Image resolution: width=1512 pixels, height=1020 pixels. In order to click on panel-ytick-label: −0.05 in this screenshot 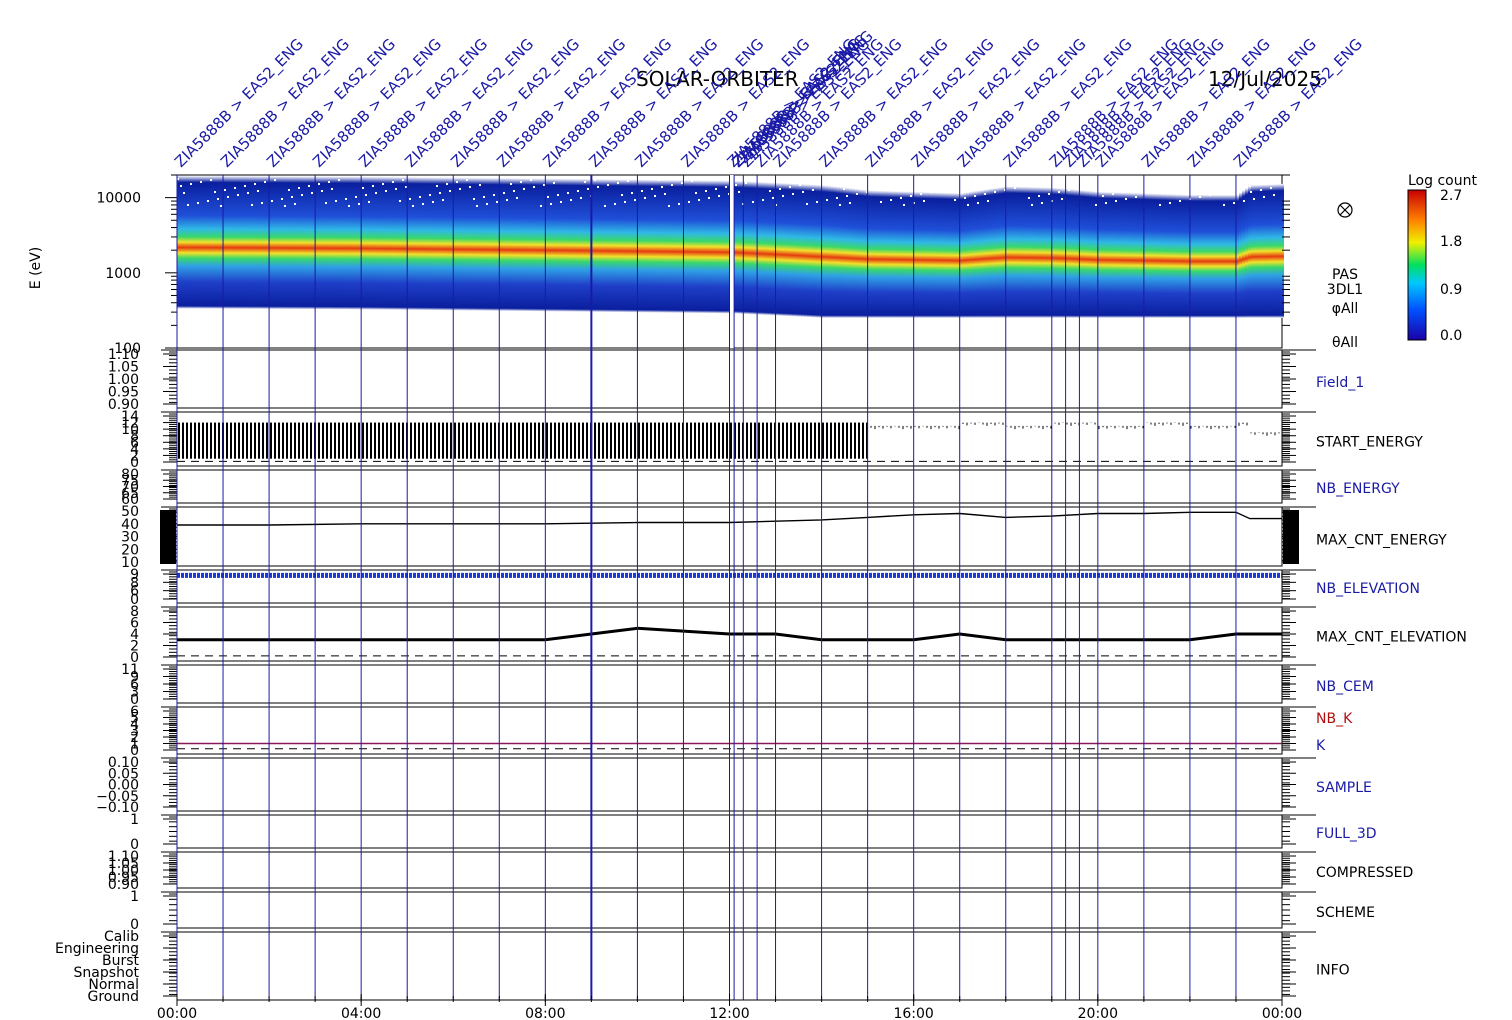, I will do `click(117, 797)`.